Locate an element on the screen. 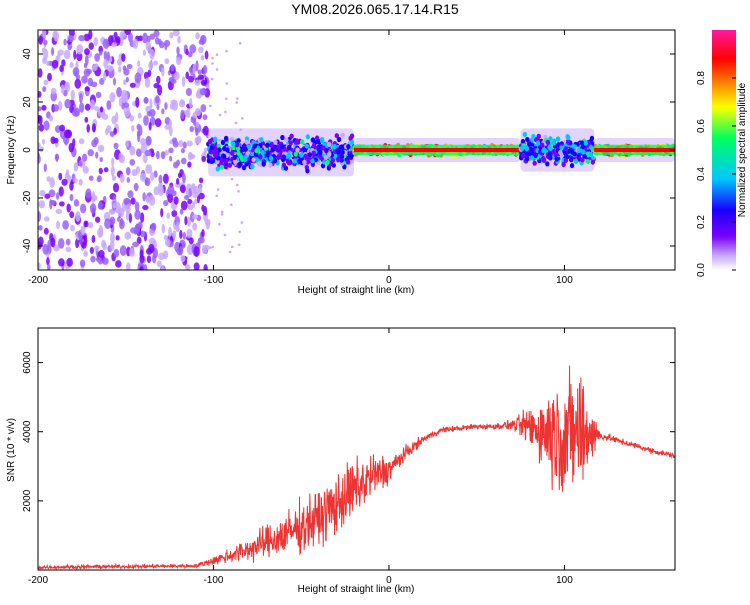 The height and width of the screenshot is (605, 750). spectrogram-x-label: Height of straight line (km) is located at coordinates (356, 290).